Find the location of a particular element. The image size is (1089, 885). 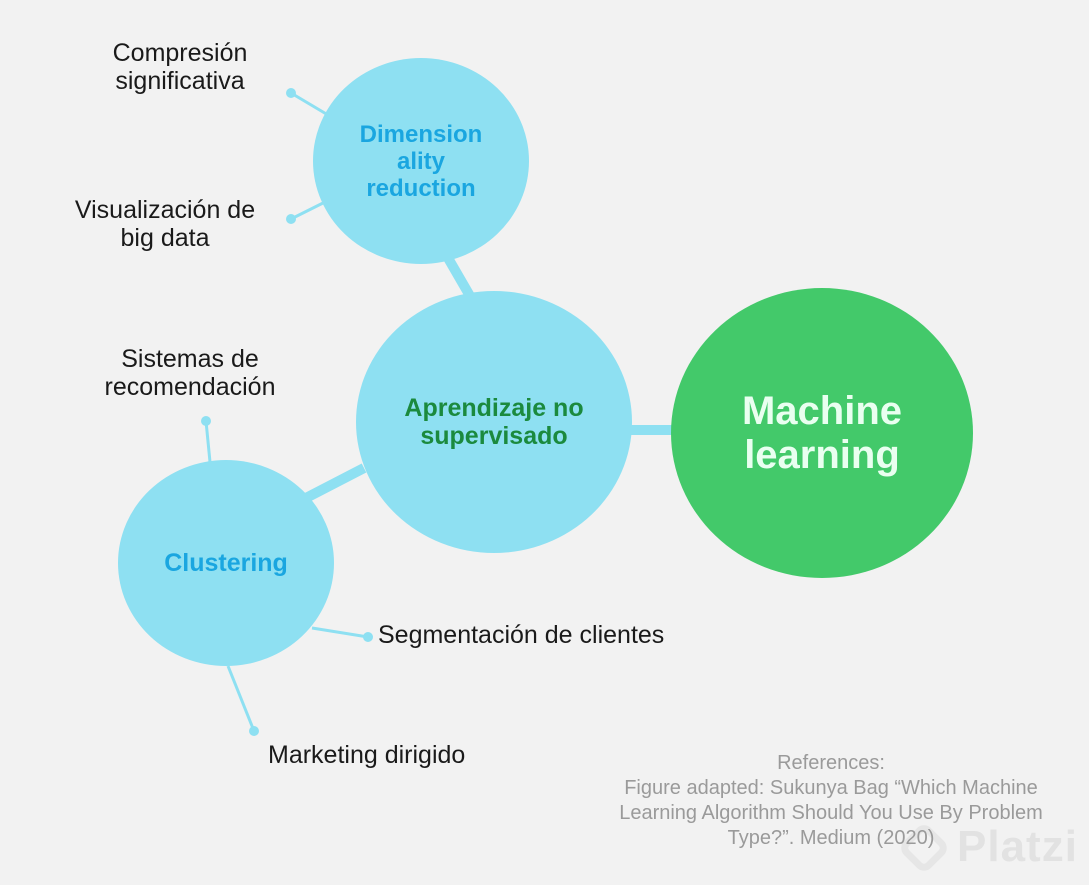

dot-marketing is located at coordinates (254, 731).